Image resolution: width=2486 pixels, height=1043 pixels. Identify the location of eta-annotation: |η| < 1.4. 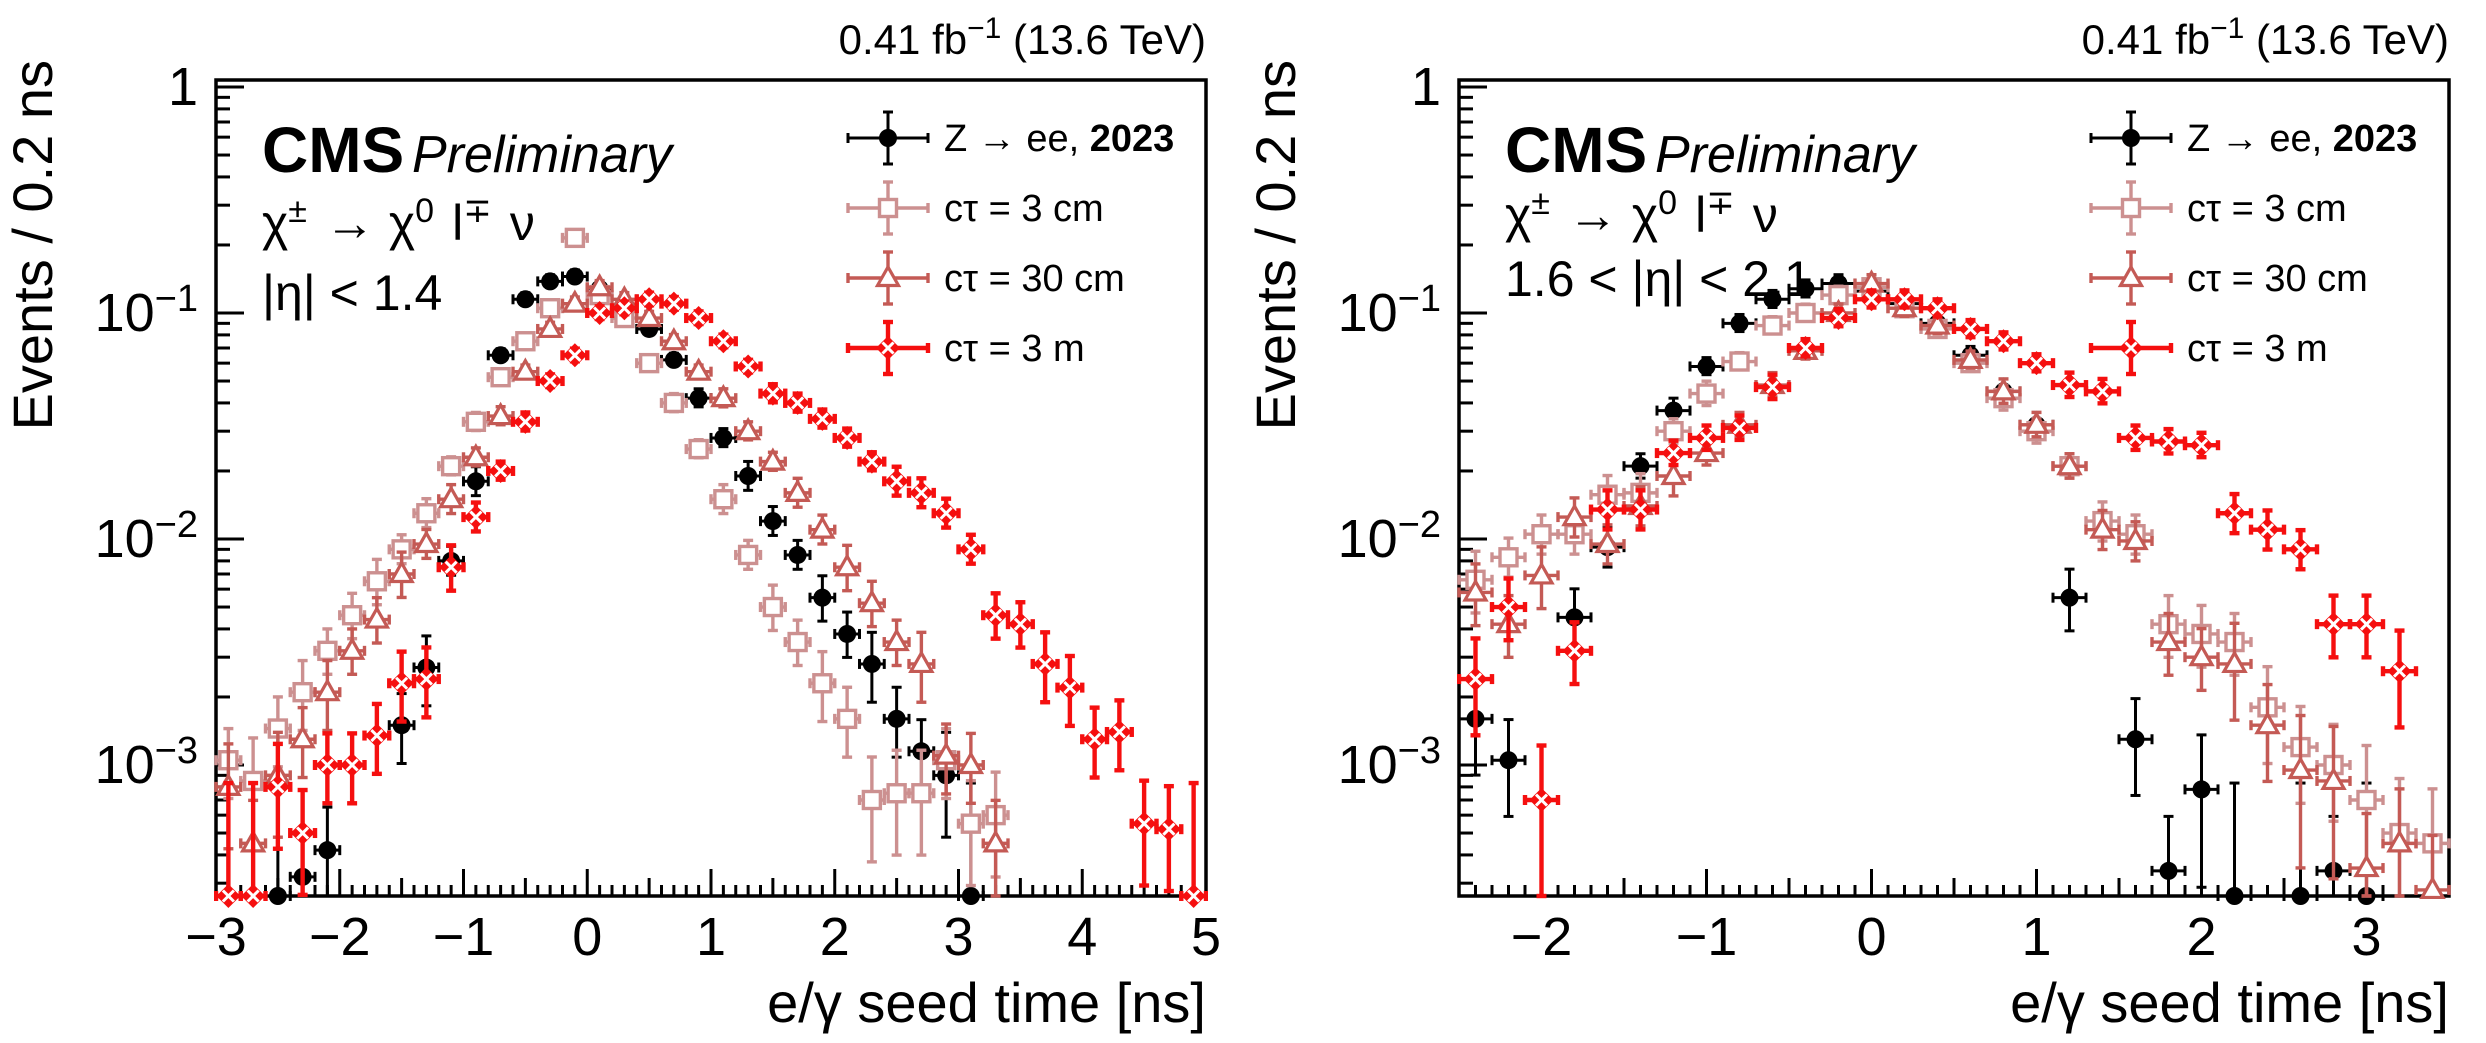
(352, 293).